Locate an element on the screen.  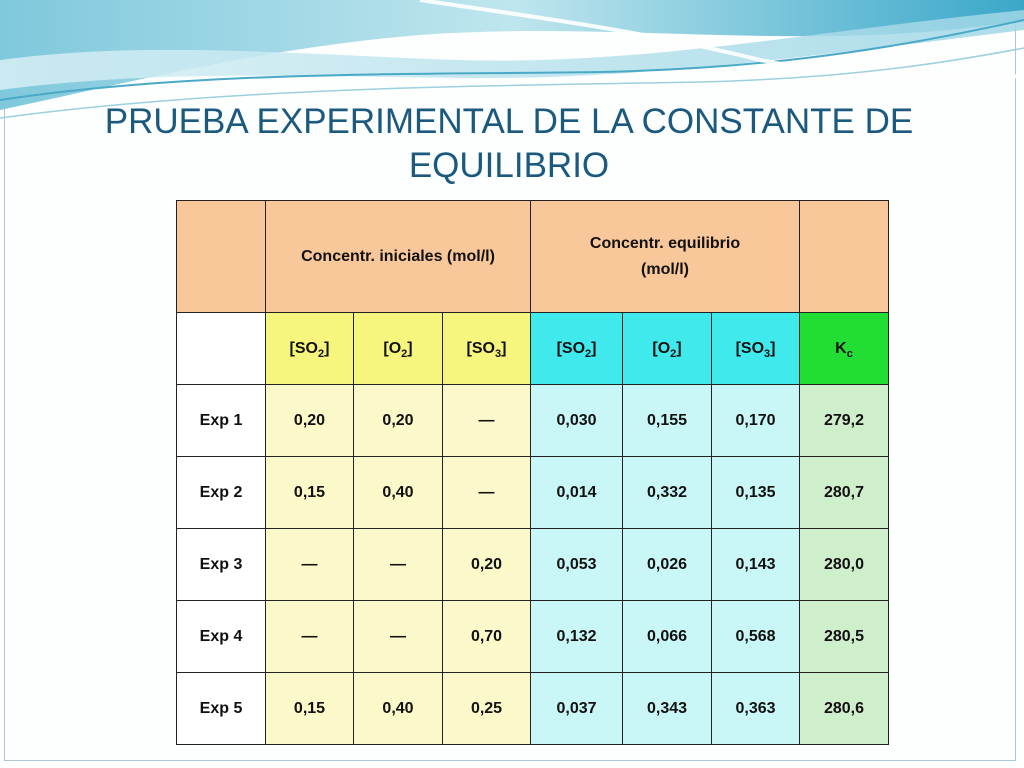
sub-header-initial-o2: [O2] is located at coordinates (398, 348).